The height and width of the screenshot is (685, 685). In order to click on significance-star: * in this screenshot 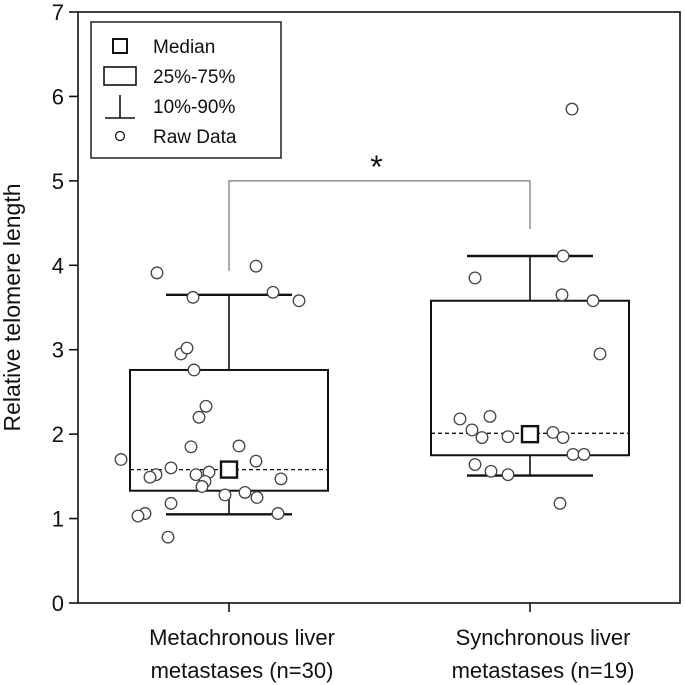, I will do `click(376, 167)`.